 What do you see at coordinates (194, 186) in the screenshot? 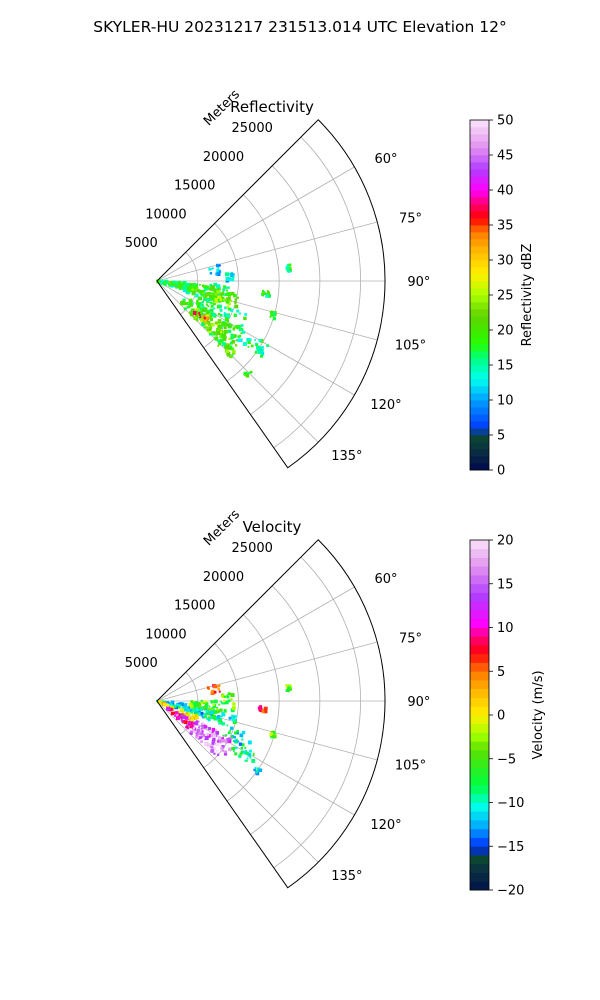
I see `r-tick-label: 15000` at bounding box center [194, 186].